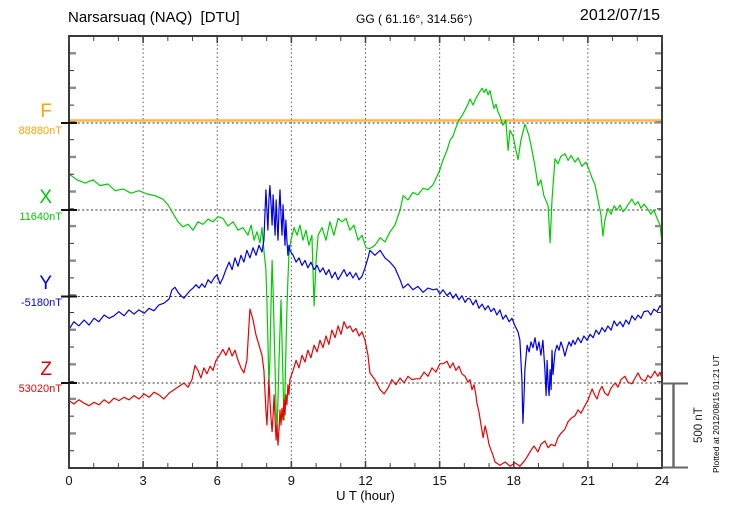 Image resolution: width=730 pixels, height=520 pixels. What do you see at coordinates (46, 369) in the screenshot?
I see `channel-letter-Z: Z` at bounding box center [46, 369].